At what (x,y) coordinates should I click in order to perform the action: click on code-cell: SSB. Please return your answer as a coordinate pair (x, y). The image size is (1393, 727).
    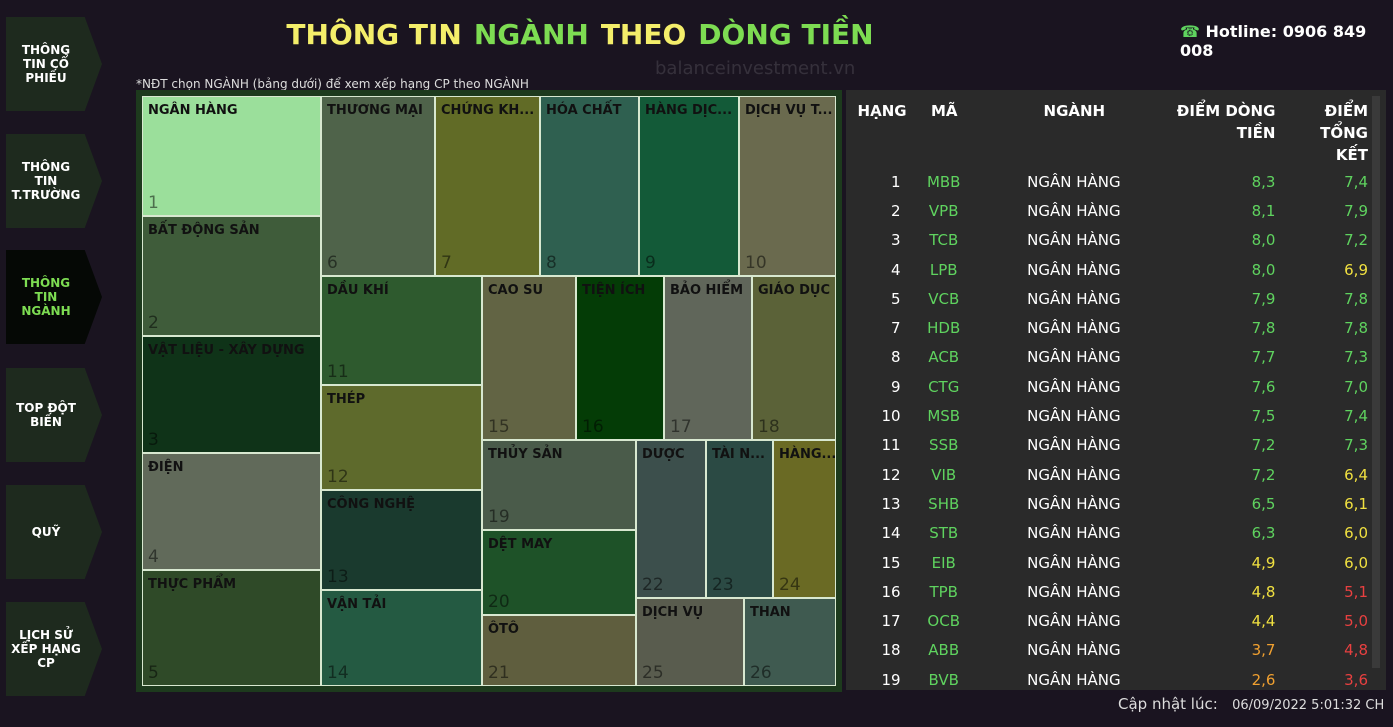
    Looking at the image, I should click on (944, 445).